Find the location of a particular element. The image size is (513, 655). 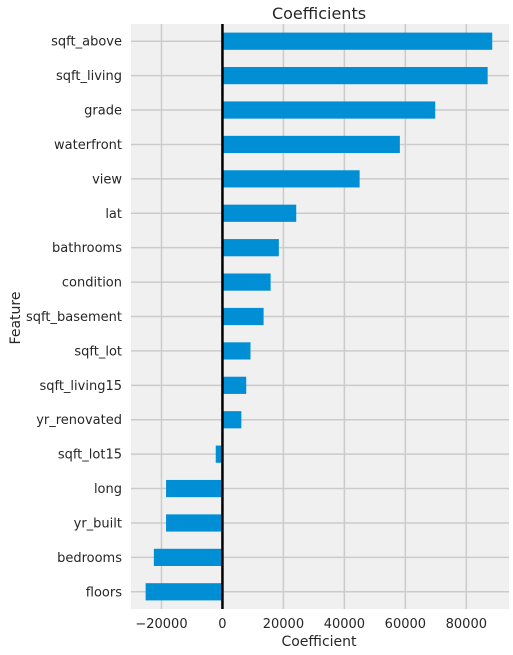

bar-view is located at coordinates (291, 179).